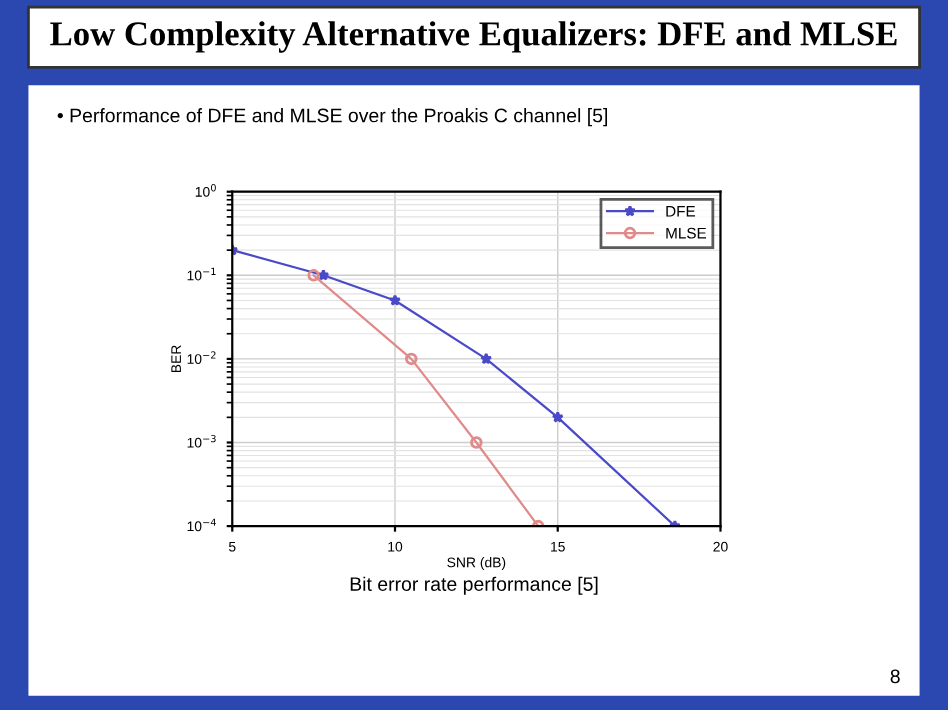 This screenshot has height=710, width=948. I want to click on text: Bit error rate performance [5], so click(474, 585).